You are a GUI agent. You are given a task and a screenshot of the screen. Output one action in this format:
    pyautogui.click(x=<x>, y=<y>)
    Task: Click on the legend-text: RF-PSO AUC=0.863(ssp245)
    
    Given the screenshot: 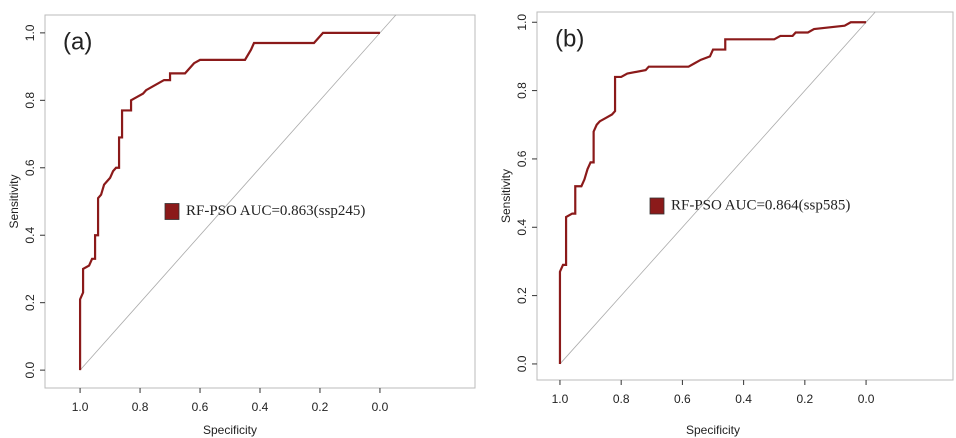 What is the action you would take?
    pyautogui.click(x=275, y=211)
    